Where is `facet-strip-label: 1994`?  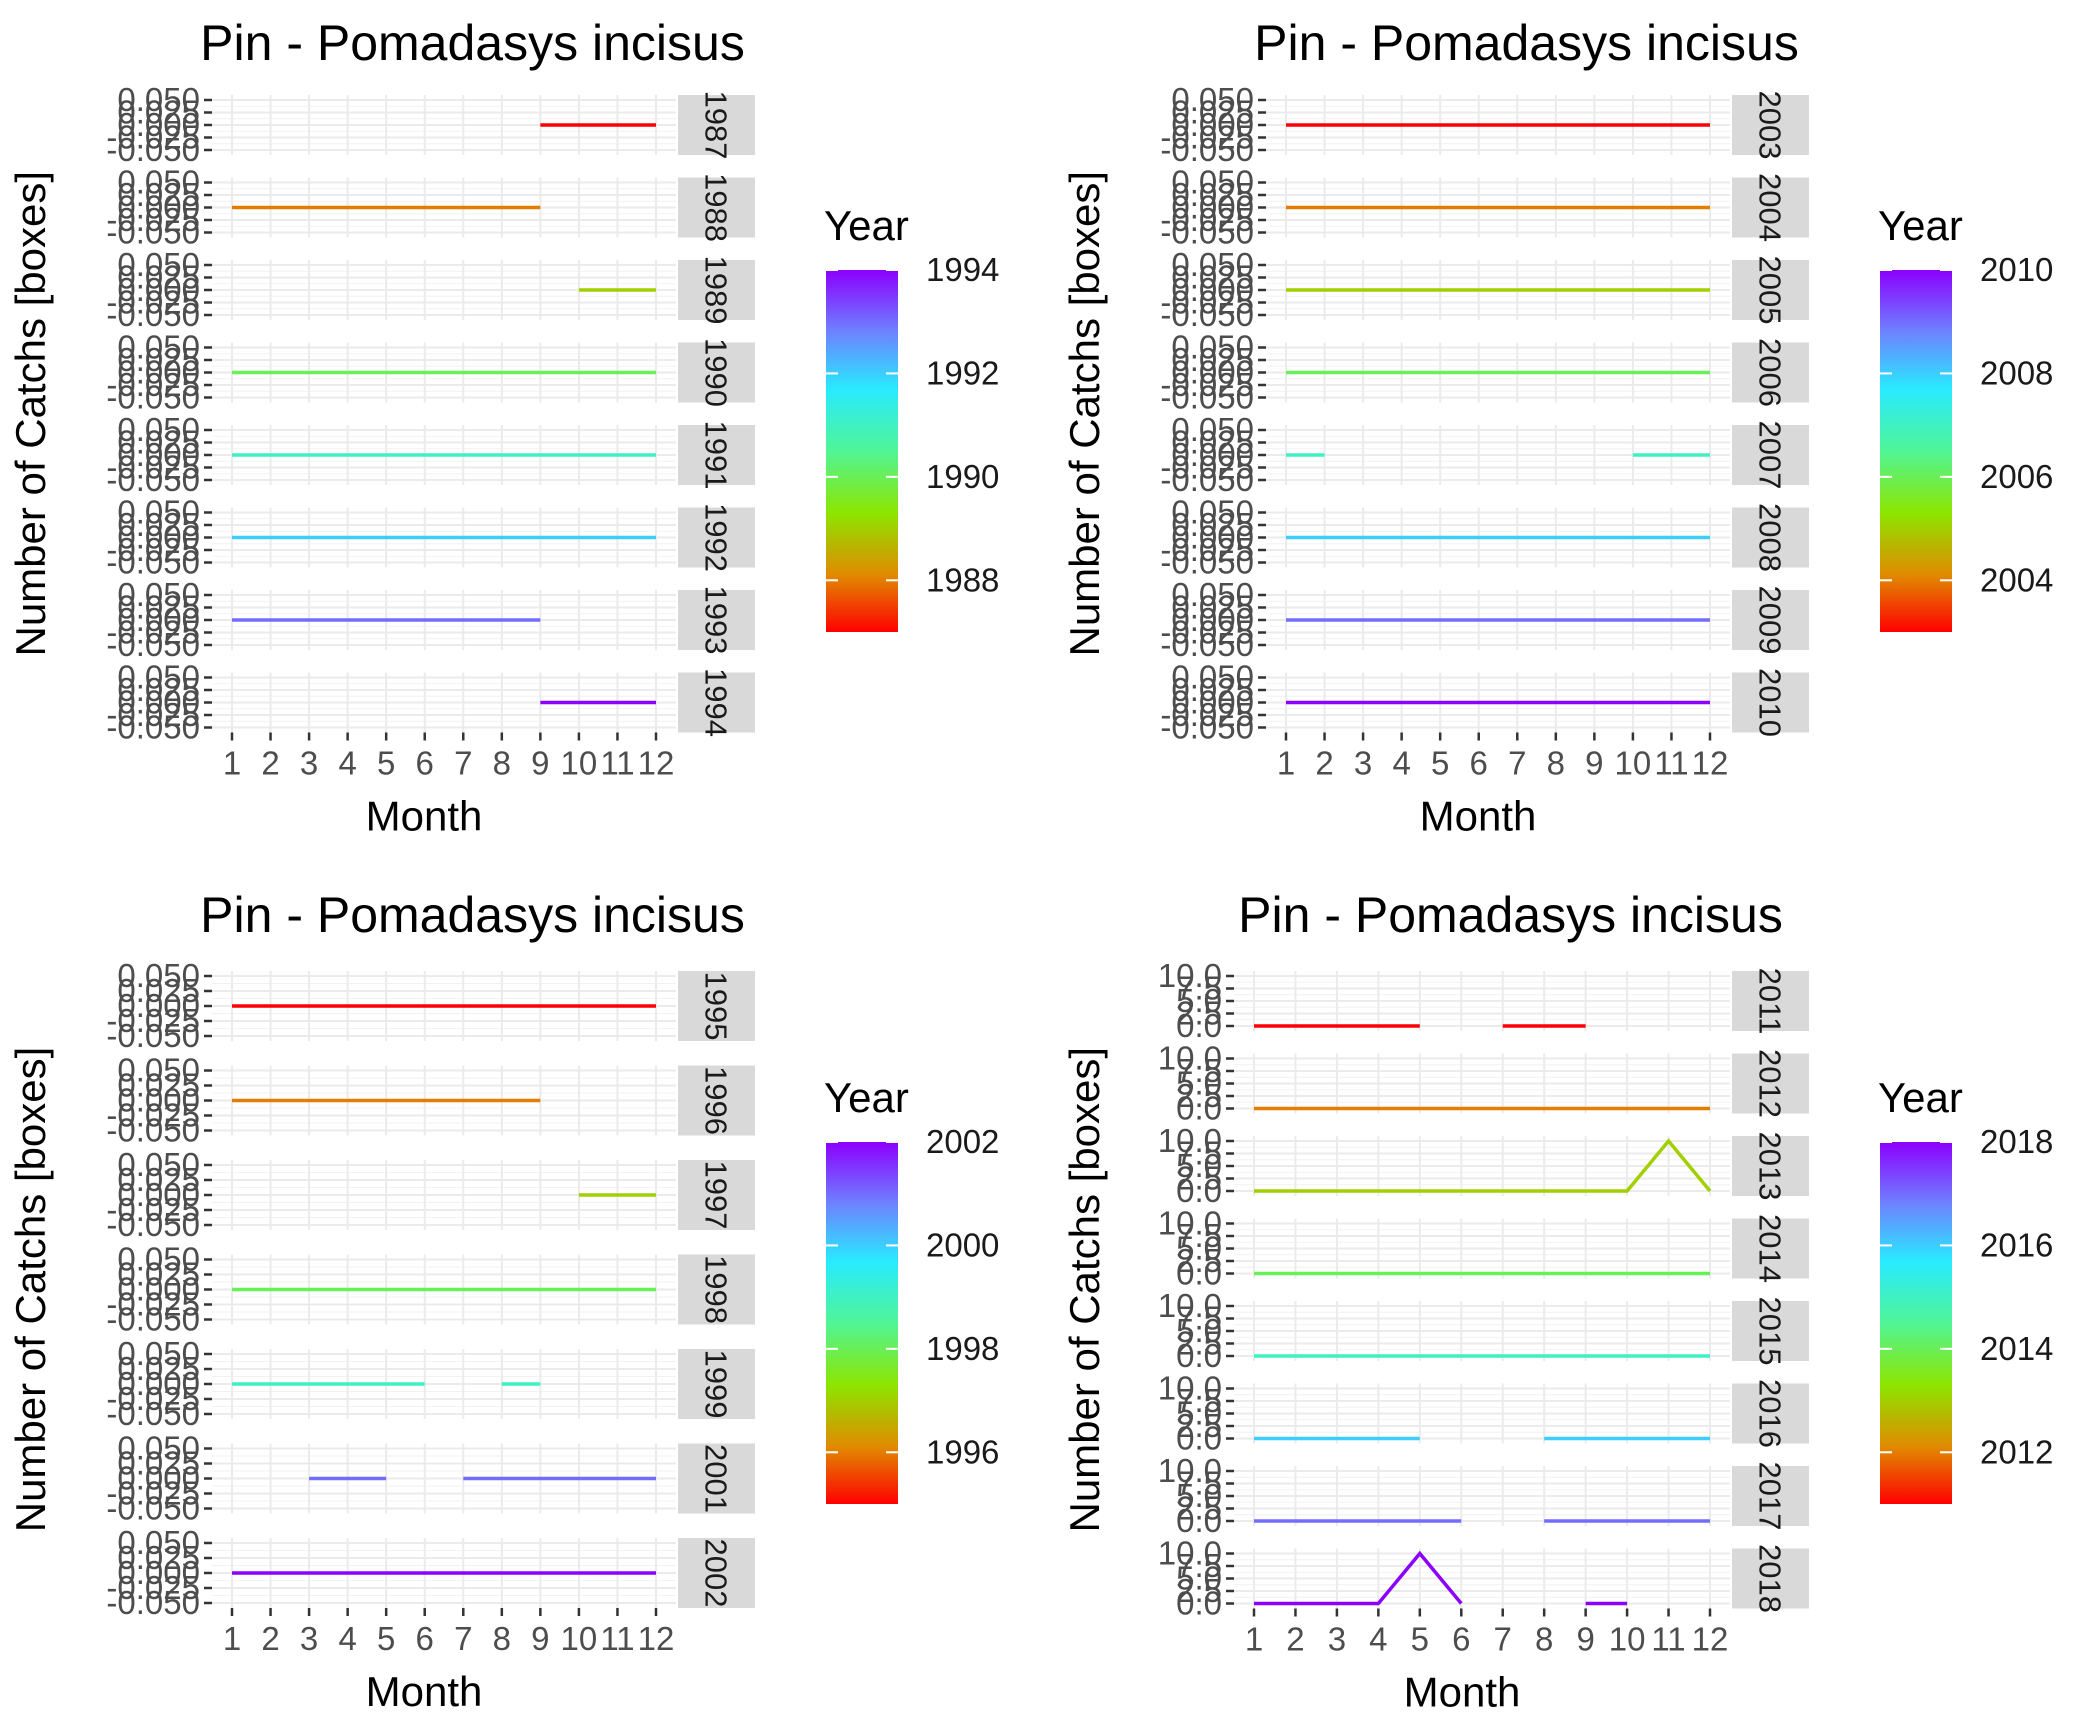
facet-strip-label: 1994 is located at coordinates (716, 702).